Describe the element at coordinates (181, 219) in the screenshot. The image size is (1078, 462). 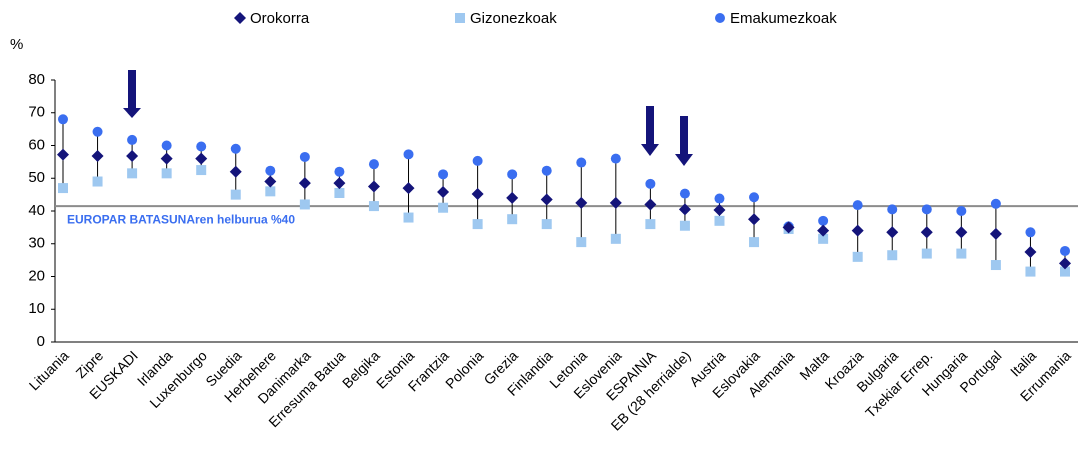
I see `reference-label: EUROPAR BATASUNAren helburua %40` at that location.